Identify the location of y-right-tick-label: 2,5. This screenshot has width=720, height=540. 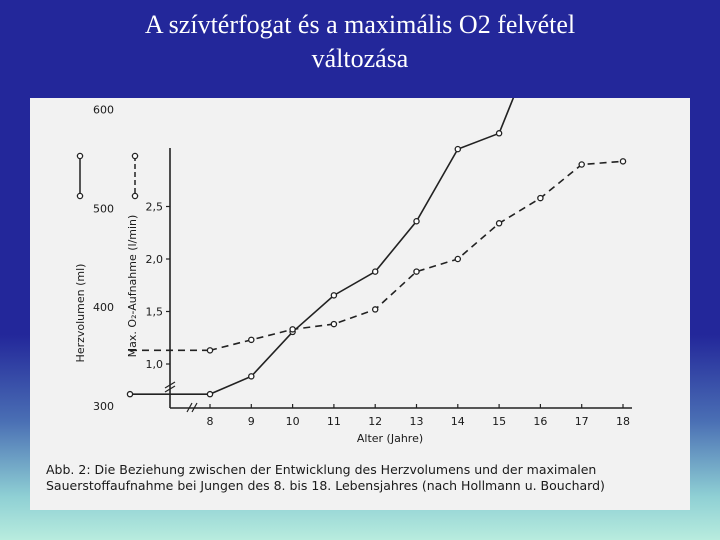
(155, 207).